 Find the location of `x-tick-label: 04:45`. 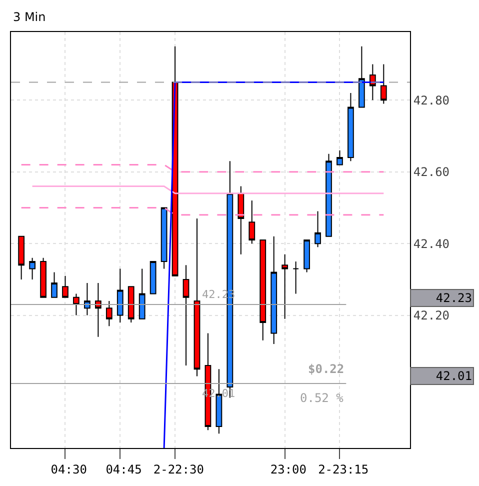

x-tick-label: 04:45 is located at coordinates (120, 469).